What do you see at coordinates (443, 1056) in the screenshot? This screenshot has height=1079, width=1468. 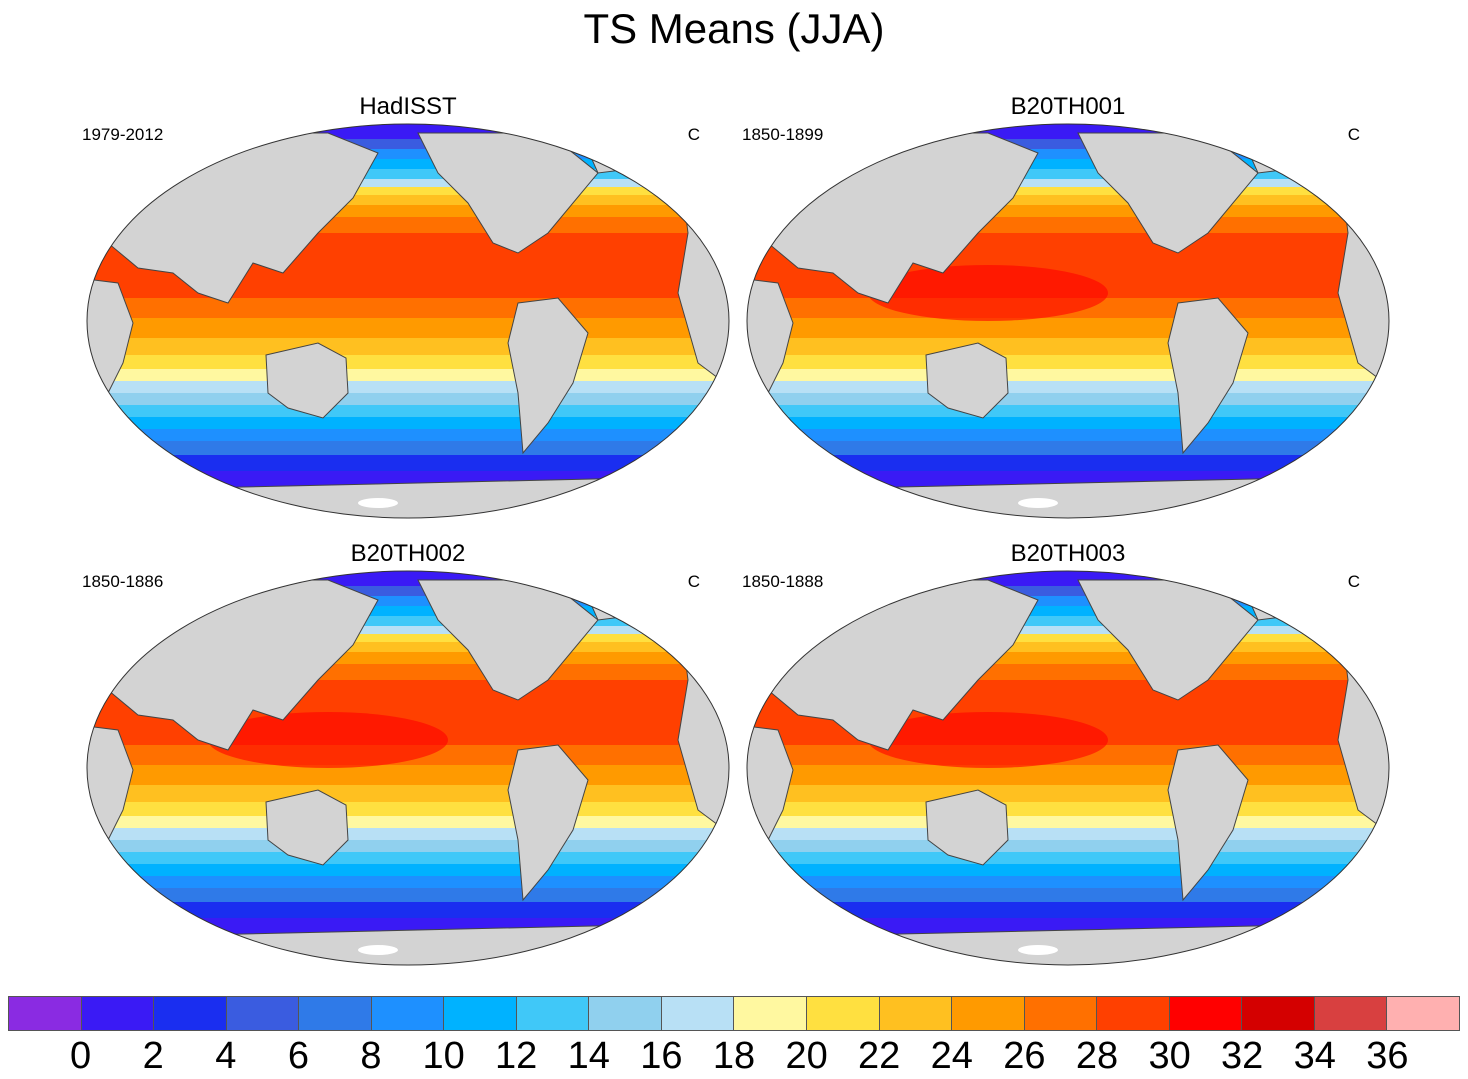 I see `colorbar-tick-label: 10` at bounding box center [443, 1056].